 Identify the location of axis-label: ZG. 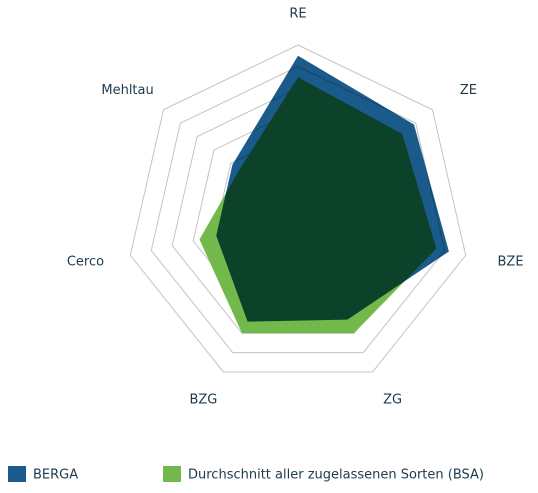
(392, 399).